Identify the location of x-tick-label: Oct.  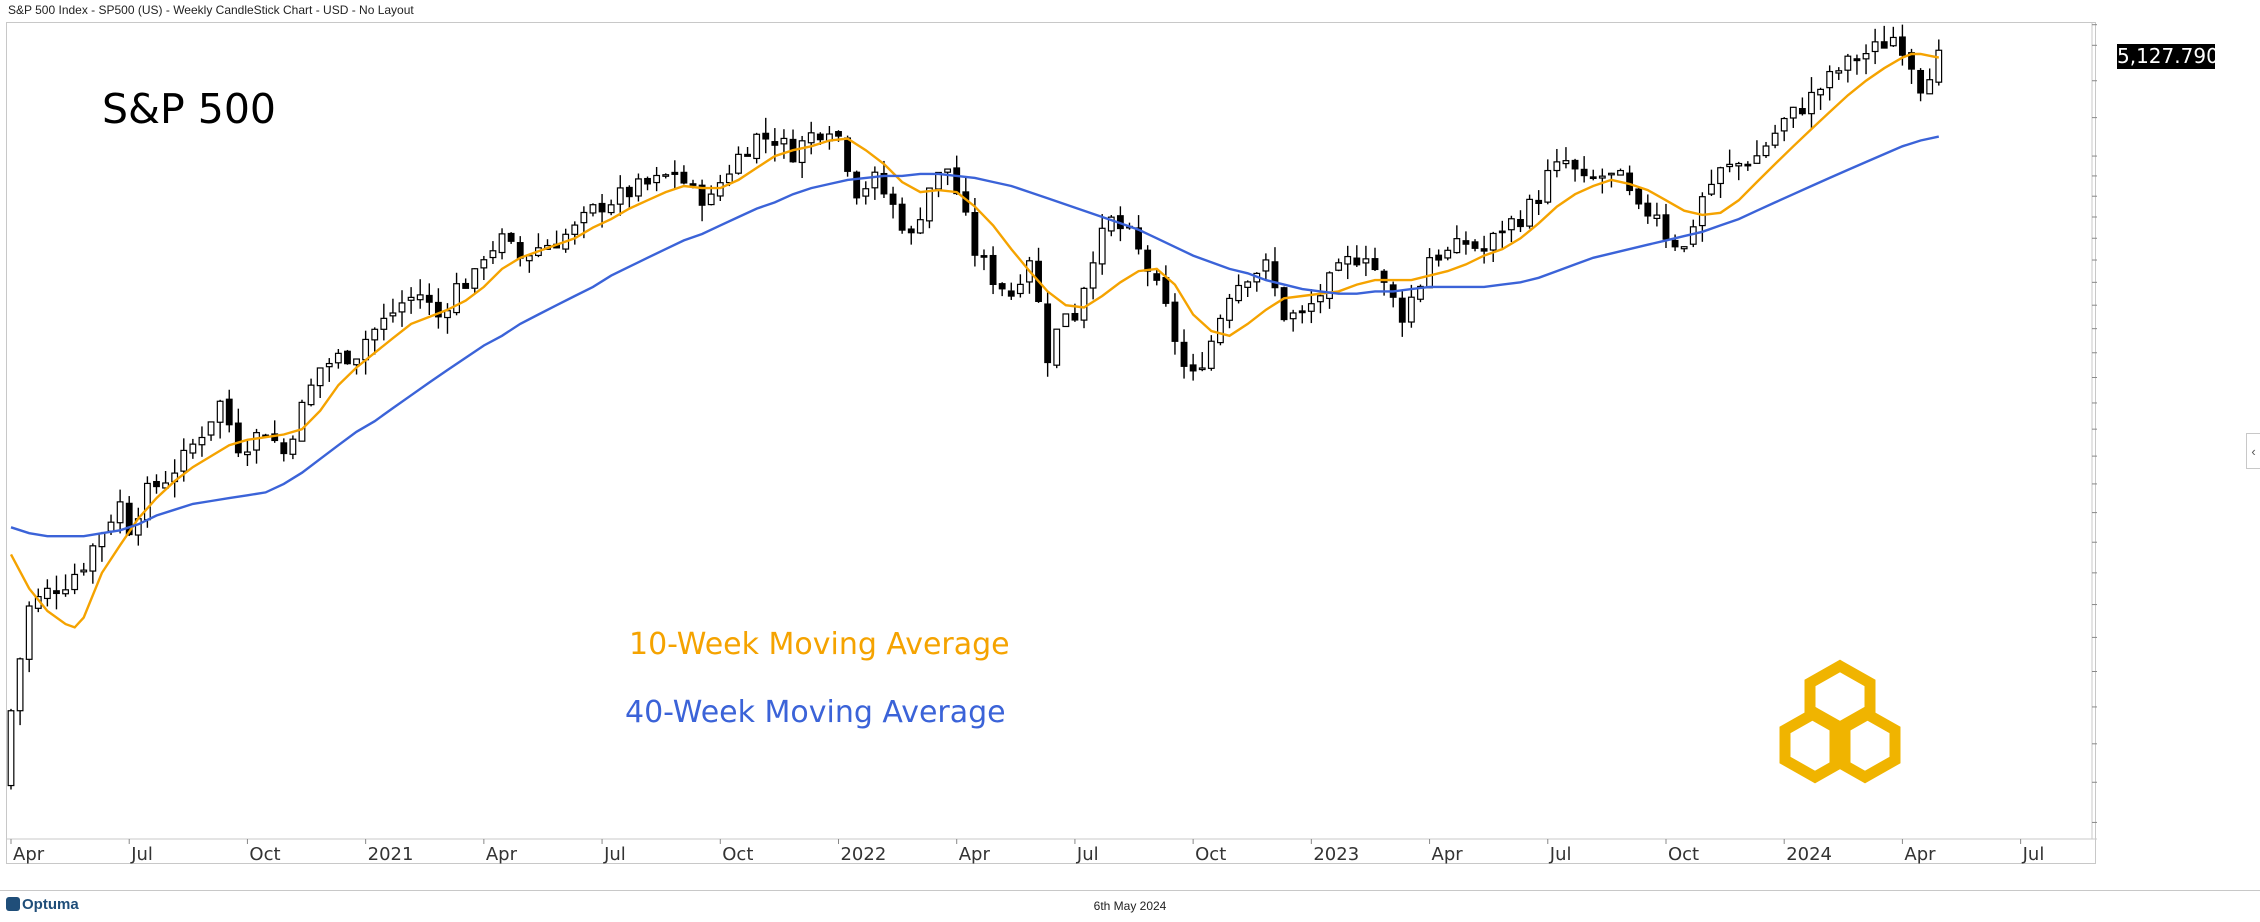
(264, 854).